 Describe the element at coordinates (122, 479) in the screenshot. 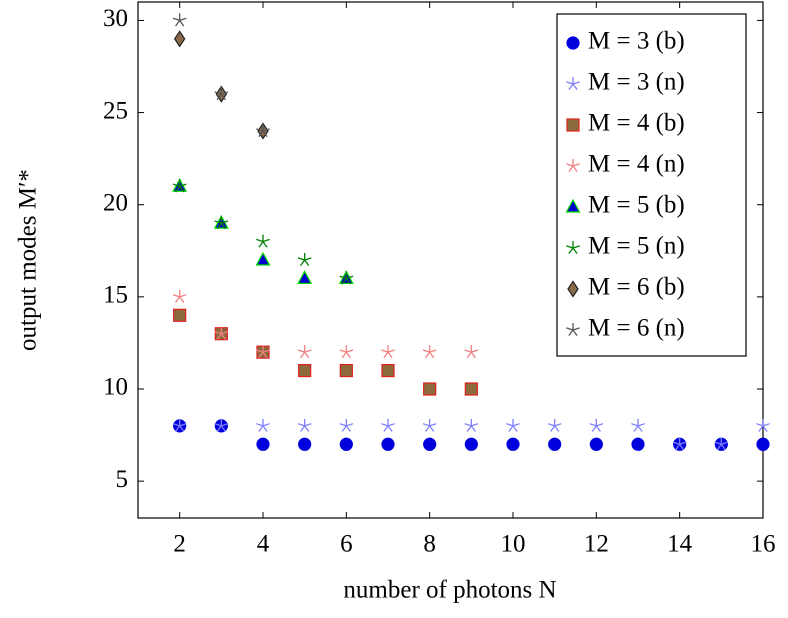

I see `y-tick-label: 5` at that location.